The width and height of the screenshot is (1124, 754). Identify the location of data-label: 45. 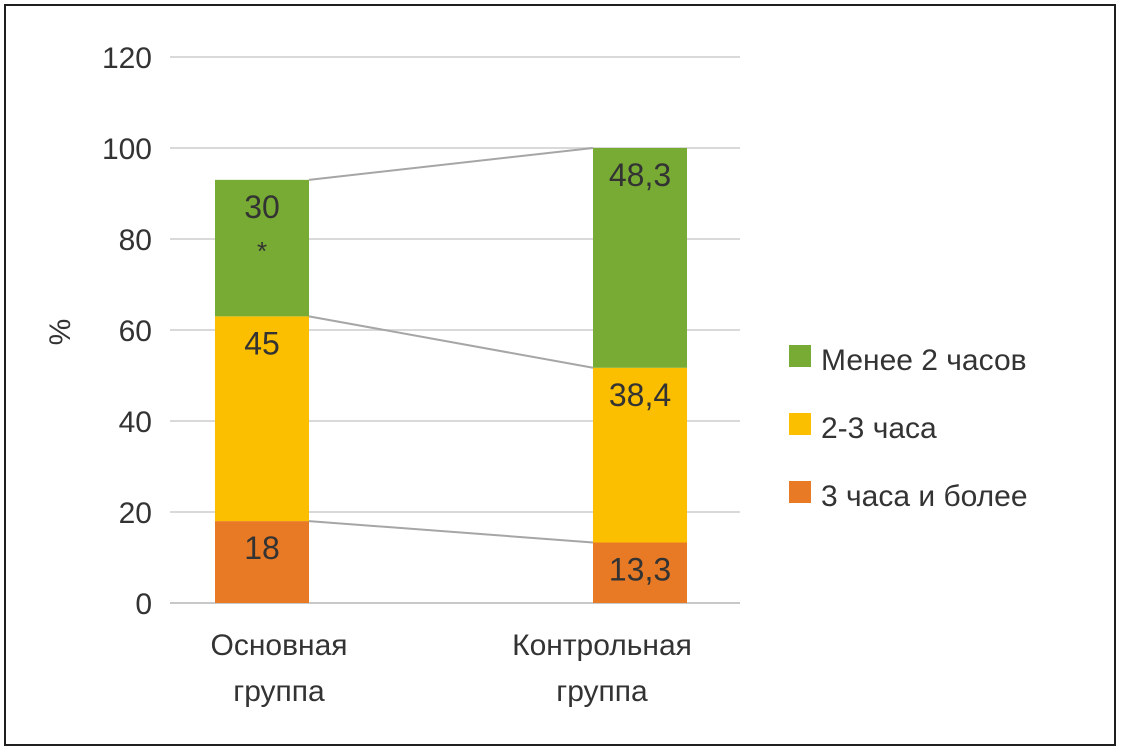
(262, 343).